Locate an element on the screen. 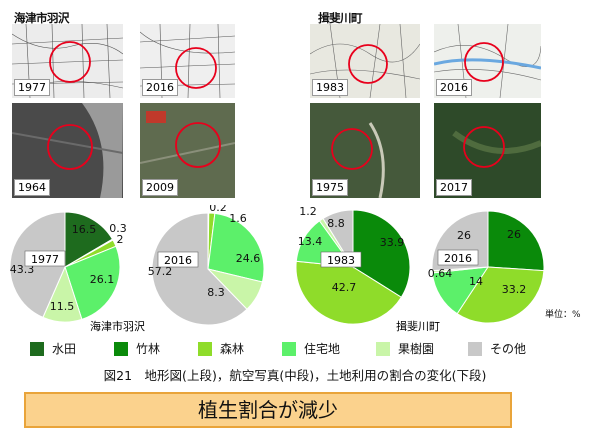  pie-slice-森林 is located at coordinates (349, 292).